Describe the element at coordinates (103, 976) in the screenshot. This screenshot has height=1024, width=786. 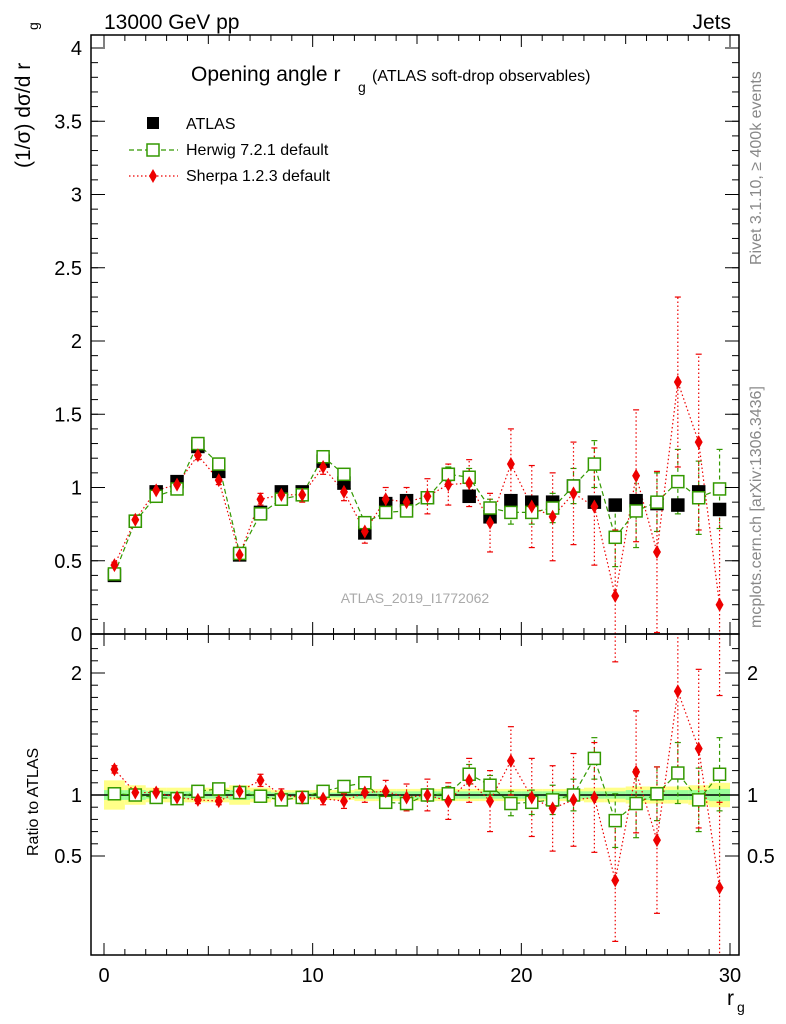
I see `x-tick-label: 0` at that location.